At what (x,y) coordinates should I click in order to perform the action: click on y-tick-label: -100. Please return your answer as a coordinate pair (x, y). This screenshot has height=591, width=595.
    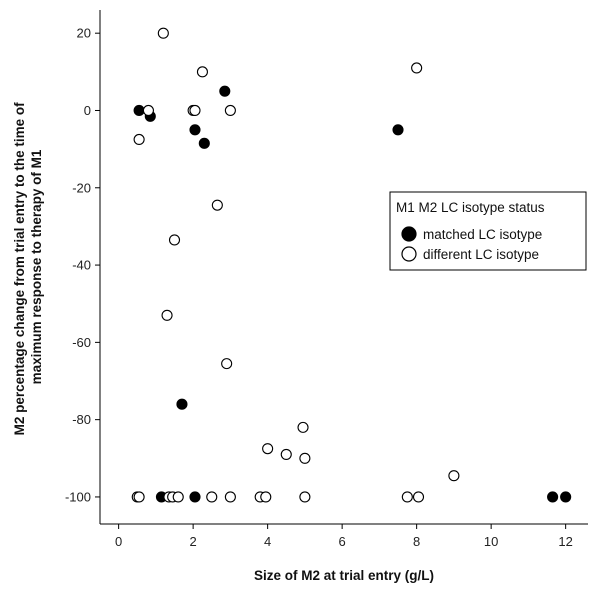
    Looking at the image, I should click on (78, 496).